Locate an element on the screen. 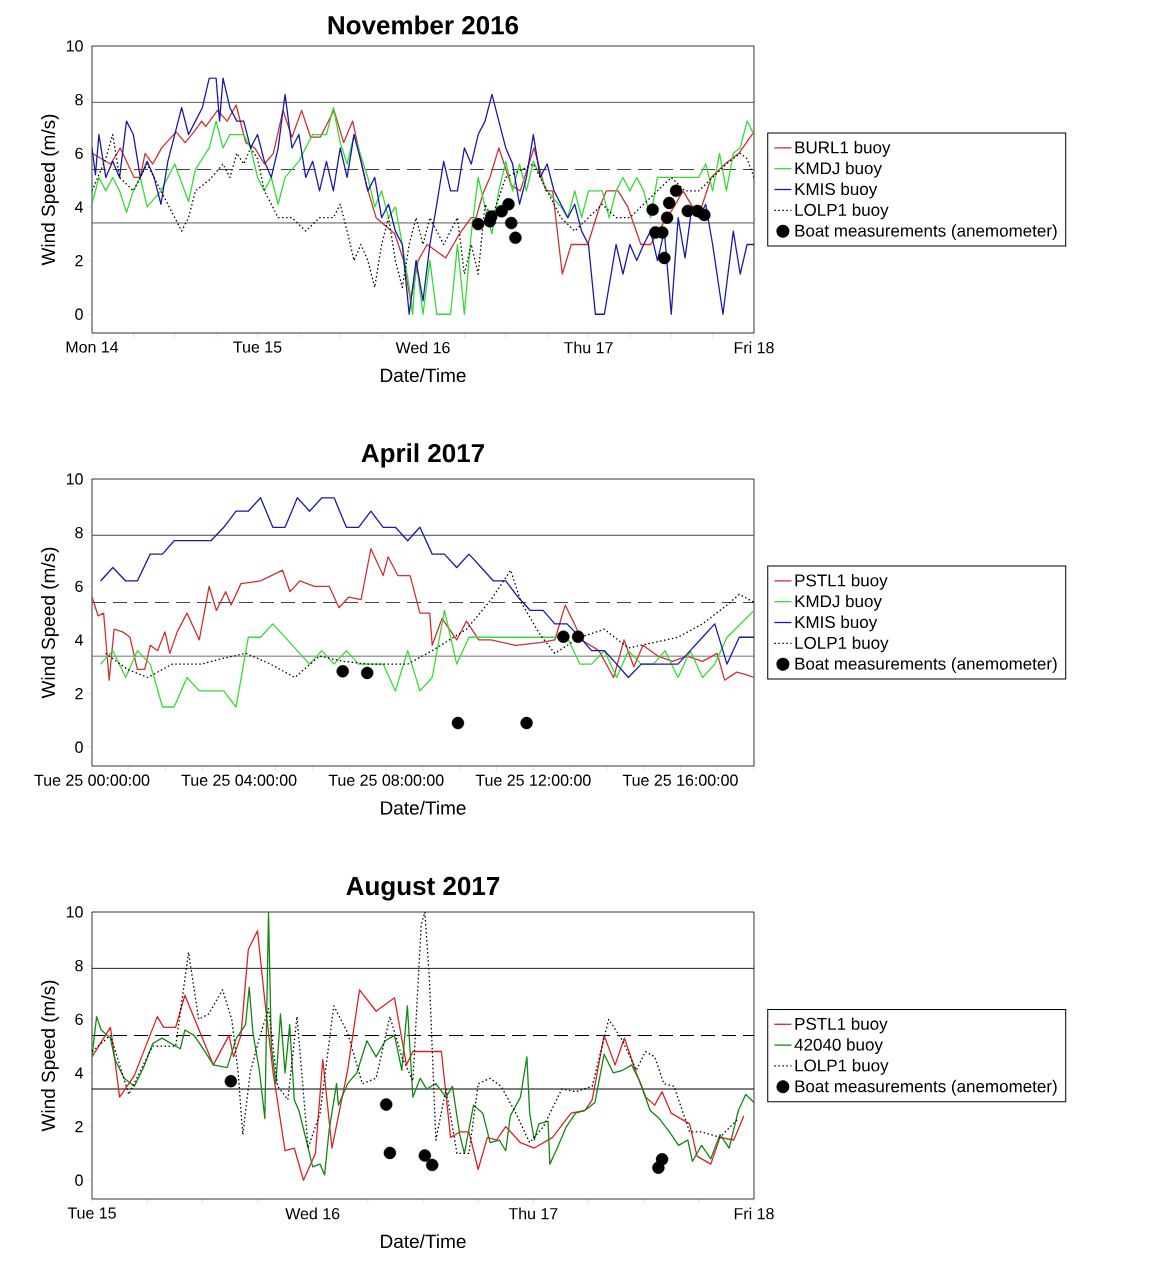 The image size is (1153, 1278). x-tick-label: Mon 14 is located at coordinates (92, 347).